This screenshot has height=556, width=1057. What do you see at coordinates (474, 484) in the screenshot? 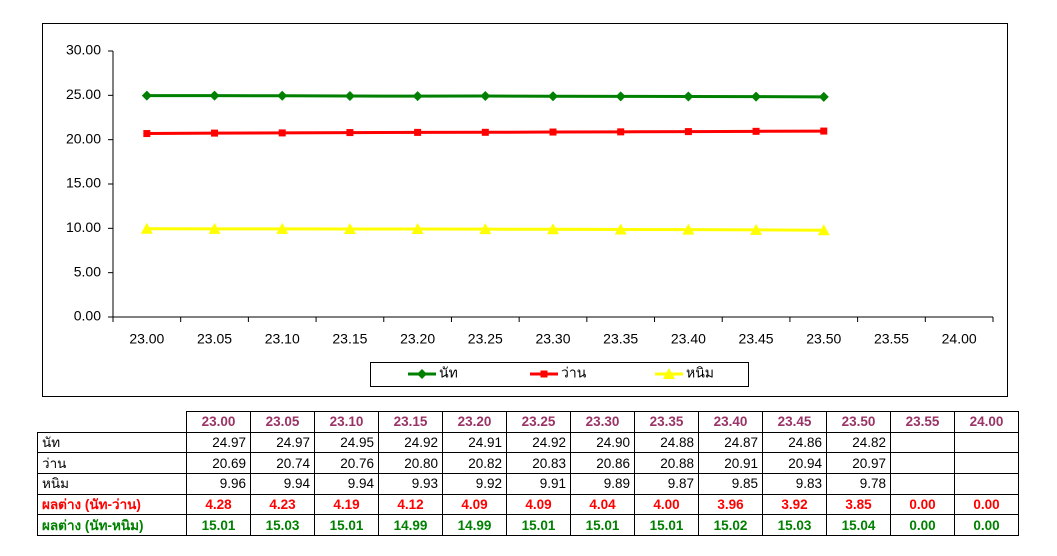
I see `table-cell: 9.92` at bounding box center [474, 484].